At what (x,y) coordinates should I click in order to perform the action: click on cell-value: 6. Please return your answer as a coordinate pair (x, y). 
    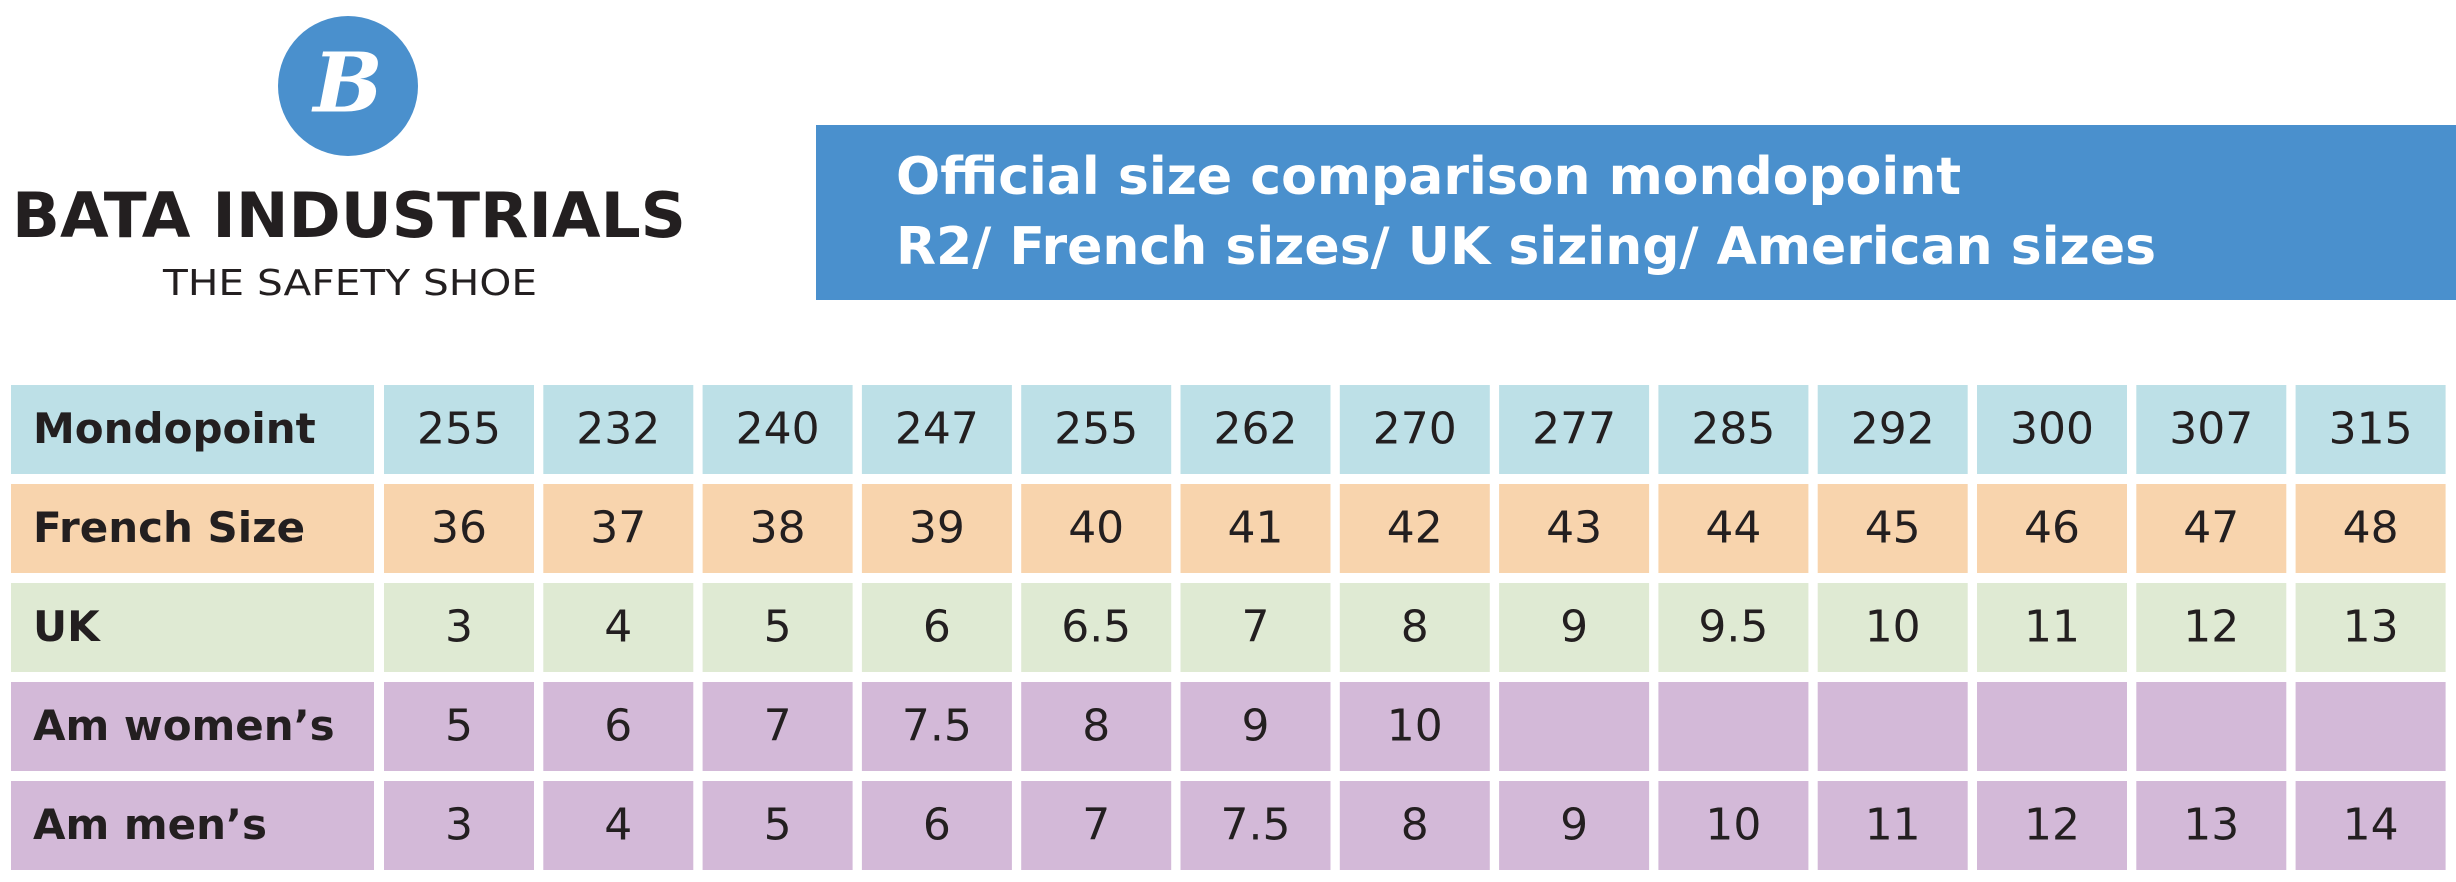
    Looking at the image, I should click on (937, 627).